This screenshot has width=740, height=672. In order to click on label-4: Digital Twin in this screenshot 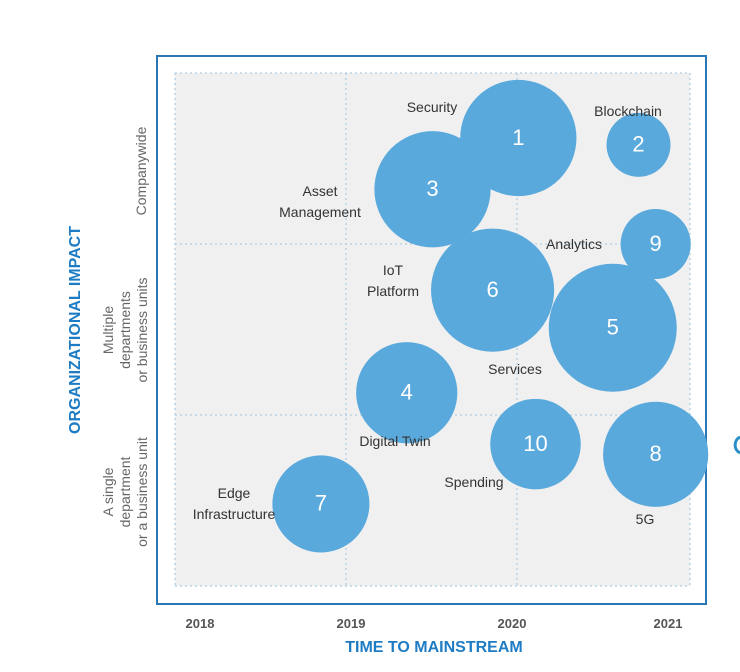, I will do `click(394, 441)`.